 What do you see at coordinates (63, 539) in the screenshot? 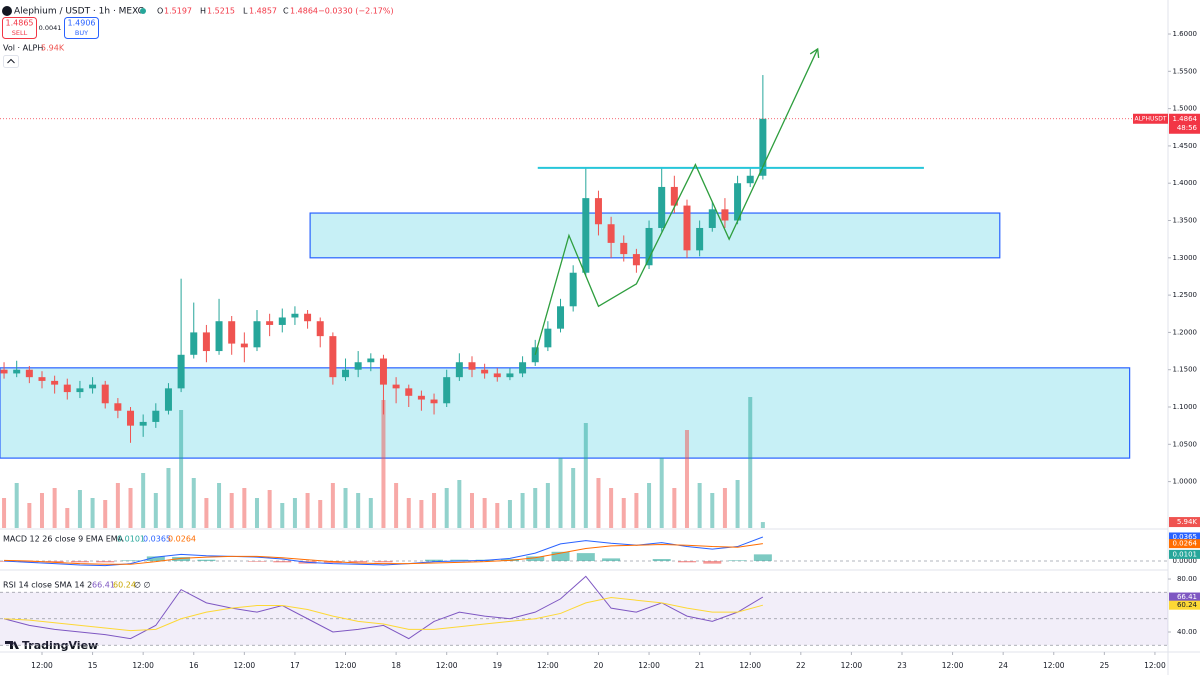
I see `macd-legend: MACD 12 26 close 9 EMA EMA` at bounding box center [63, 539].